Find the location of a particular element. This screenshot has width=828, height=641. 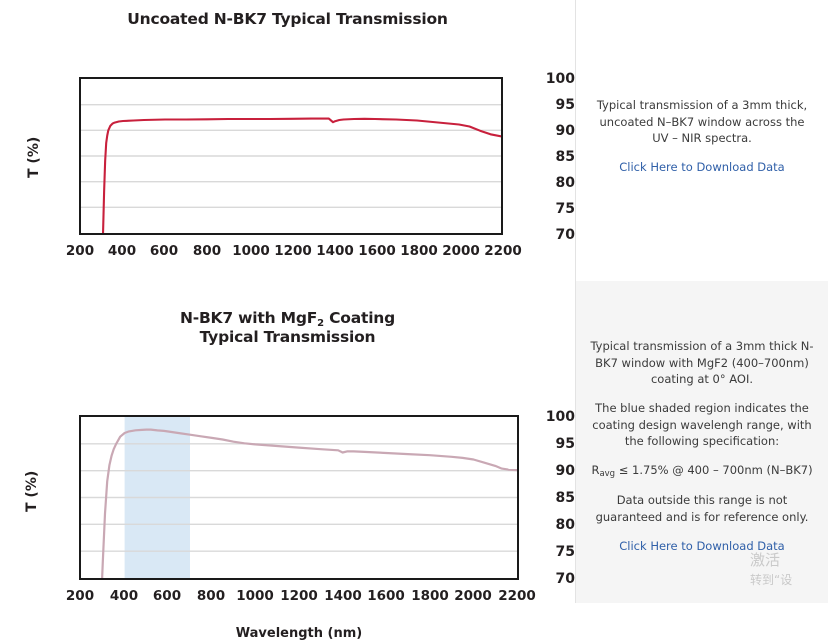

uncoated-xtick-1400: 1400 is located at coordinates (335, 251).